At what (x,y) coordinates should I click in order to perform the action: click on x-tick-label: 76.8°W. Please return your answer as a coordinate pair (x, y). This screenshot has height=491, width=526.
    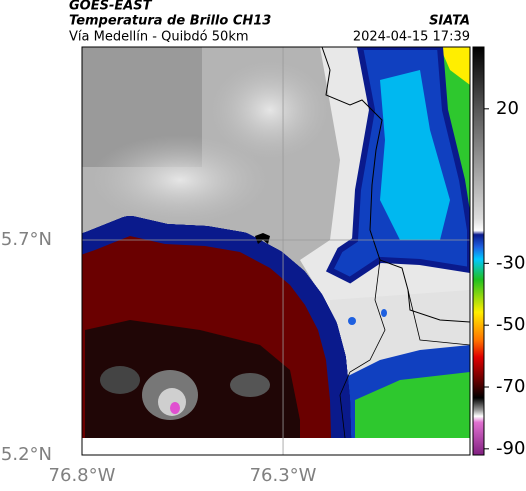
    Looking at the image, I should click on (82, 475).